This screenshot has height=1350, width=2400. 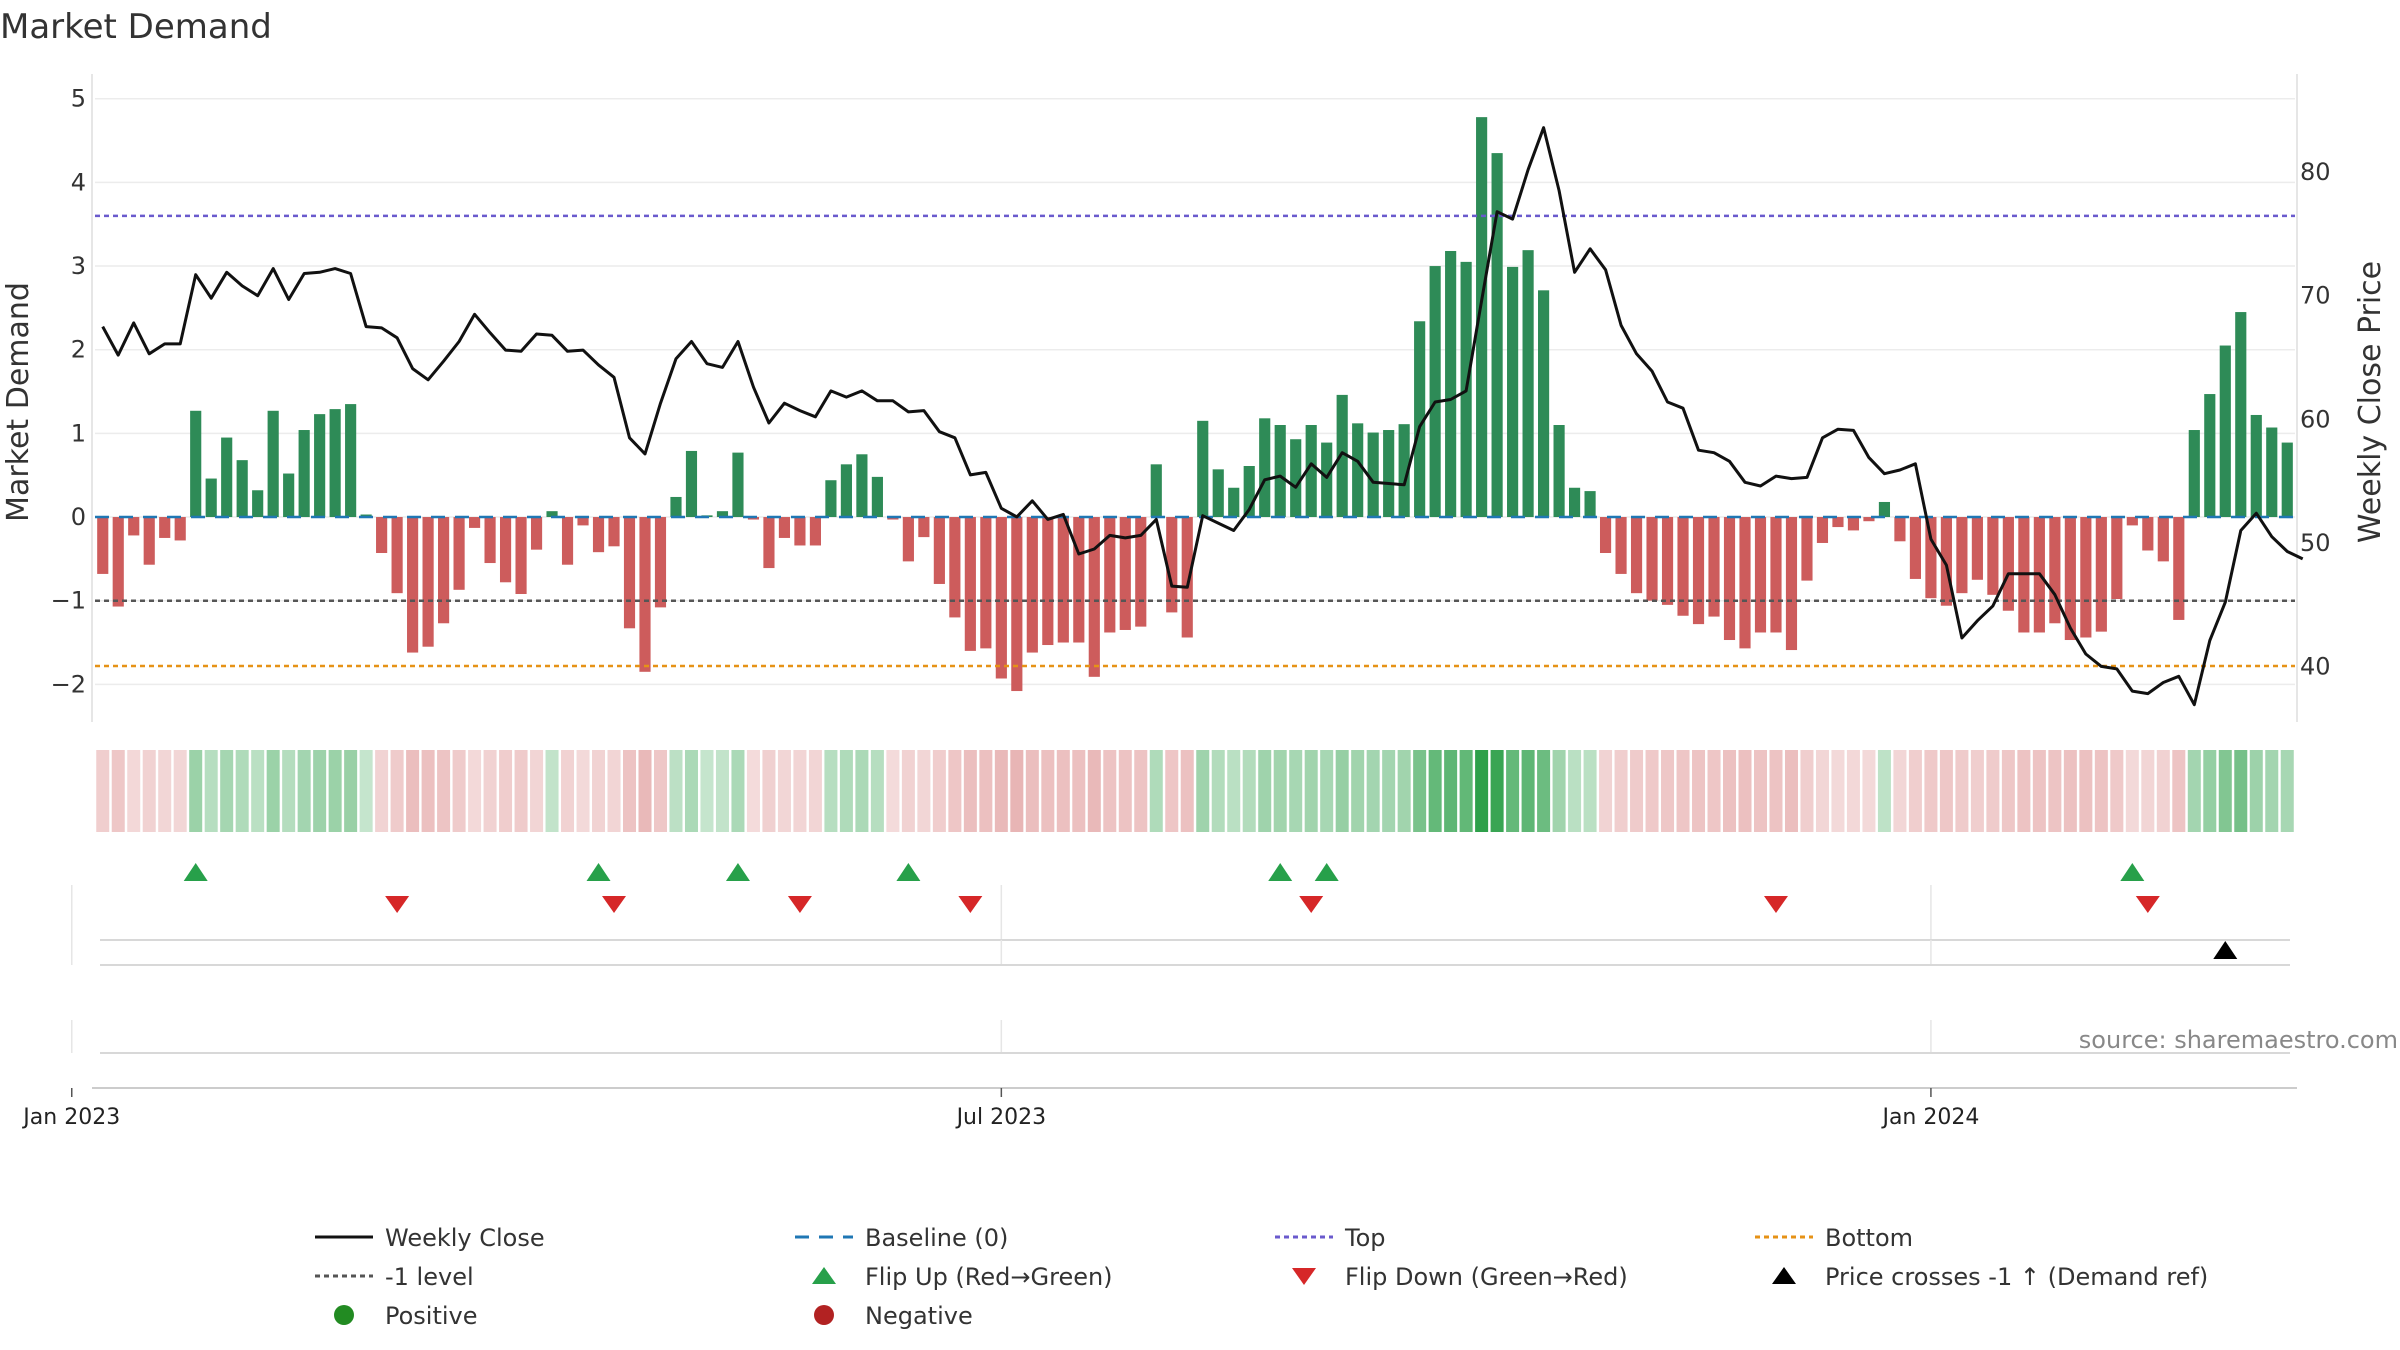 I want to click on legend-label: Price crosses -1 ↑ (Demand ref), so click(x=2016, y=1277).